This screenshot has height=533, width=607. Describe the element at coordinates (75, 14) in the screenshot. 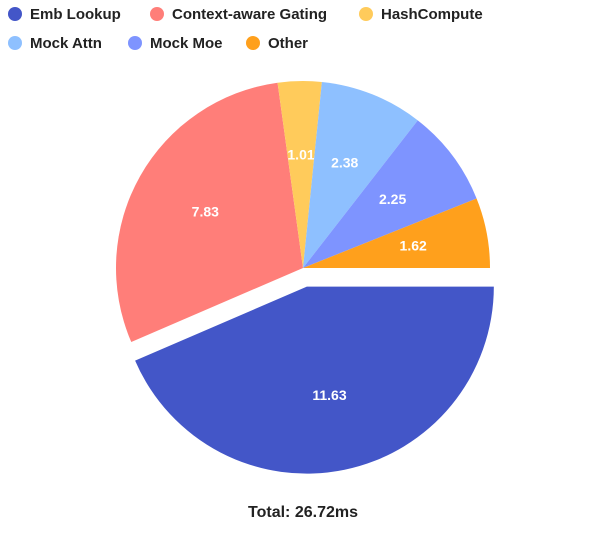

I see `legend-label: Emb Lookup` at that location.